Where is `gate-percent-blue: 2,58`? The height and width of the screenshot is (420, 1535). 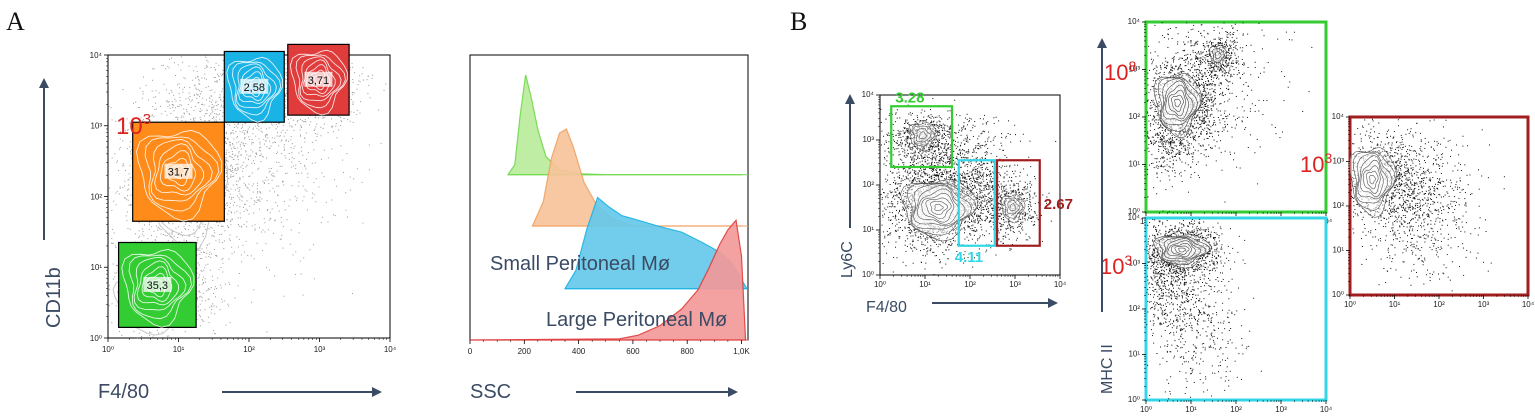
gate-percent-blue: 2,58 is located at coordinates (254, 88).